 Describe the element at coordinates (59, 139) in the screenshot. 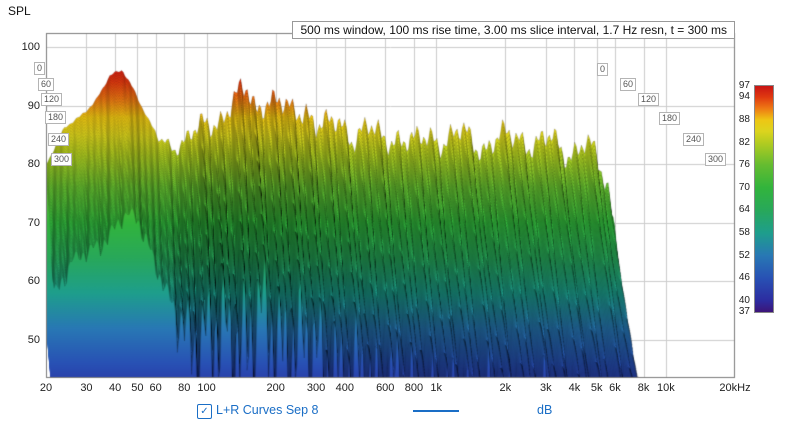

I see `time-label-left: 240` at that location.